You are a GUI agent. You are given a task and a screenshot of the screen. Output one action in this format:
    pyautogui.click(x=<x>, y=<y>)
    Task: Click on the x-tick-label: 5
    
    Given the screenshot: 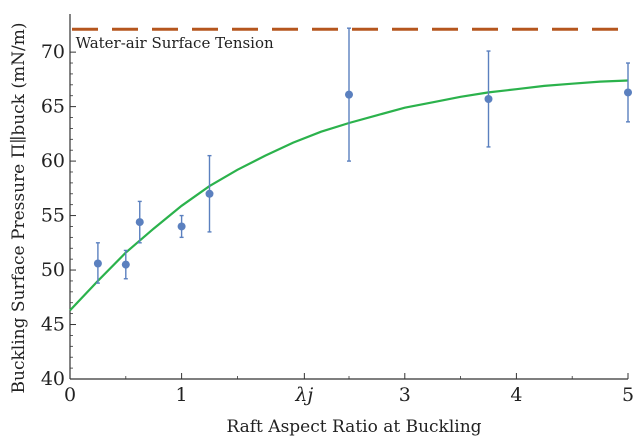 What is the action you would take?
    pyautogui.click(x=628, y=395)
    